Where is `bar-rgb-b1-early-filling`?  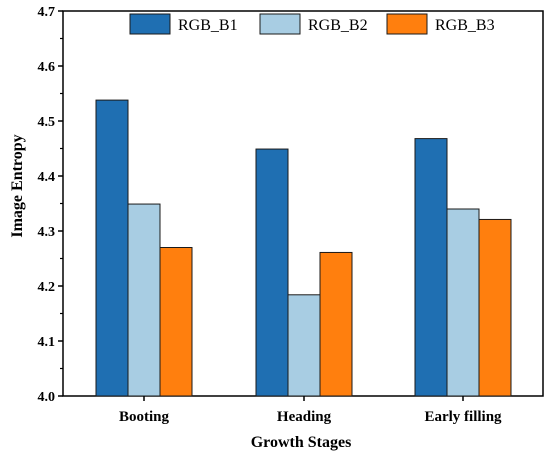 bar-rgb-b1-early-filling is located at coordinates (431, 267).